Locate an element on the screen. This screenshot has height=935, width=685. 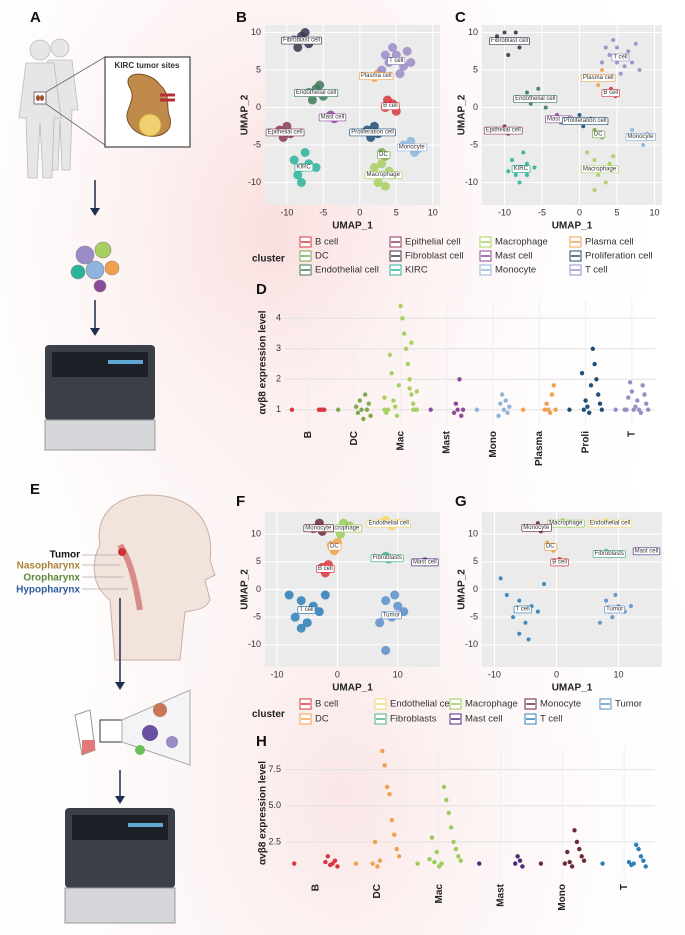
y-tick-label: 0 is located at coordinates (475, 589).